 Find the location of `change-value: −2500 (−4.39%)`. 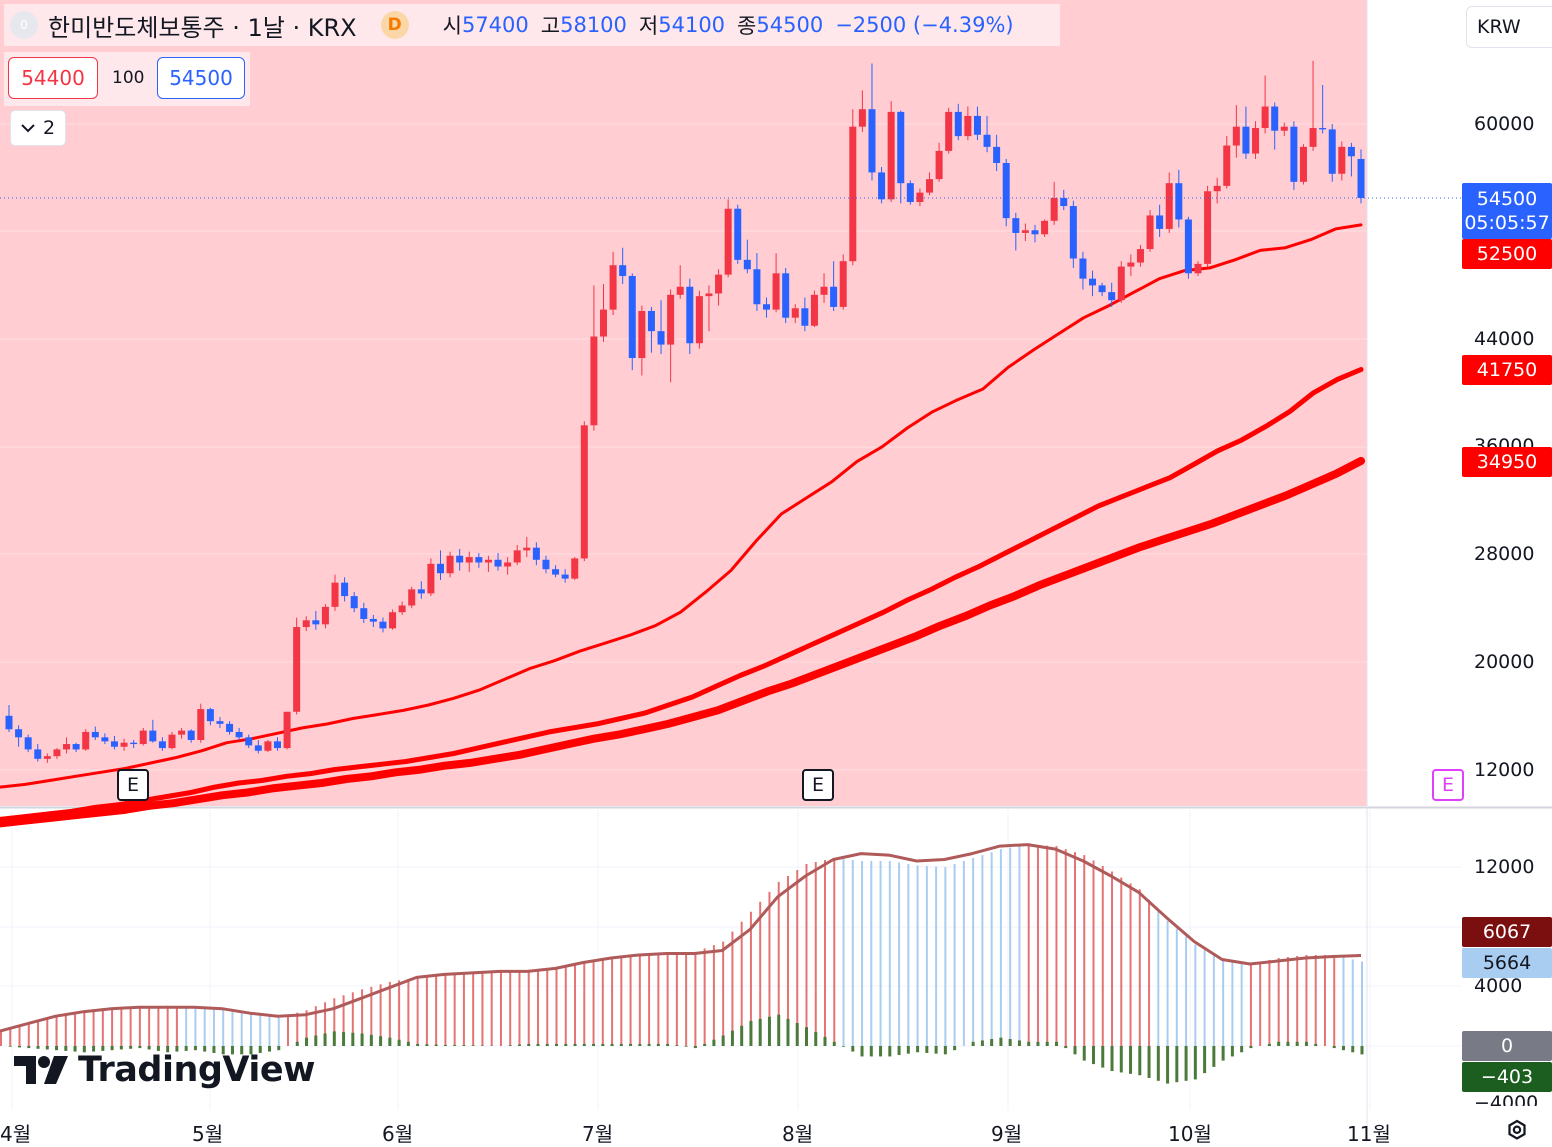

change-value: −2500 (−4.39%) is located at coordinates (924, 25).